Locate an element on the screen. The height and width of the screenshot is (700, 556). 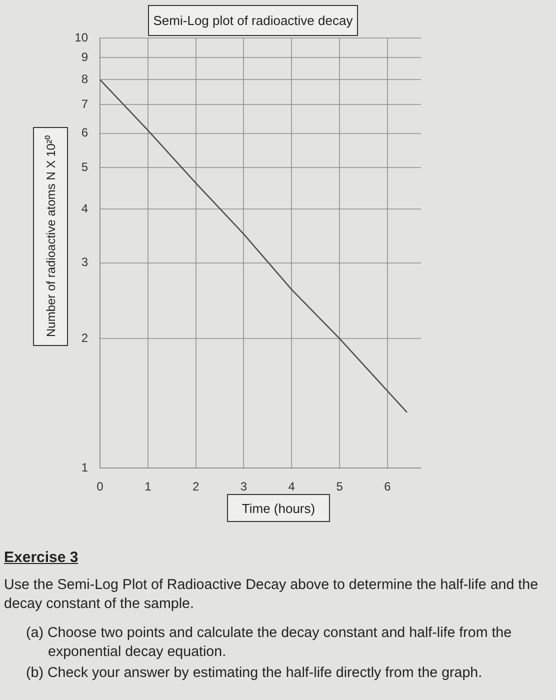
y-tick-label: 6 is located at coordinates (84, 133).